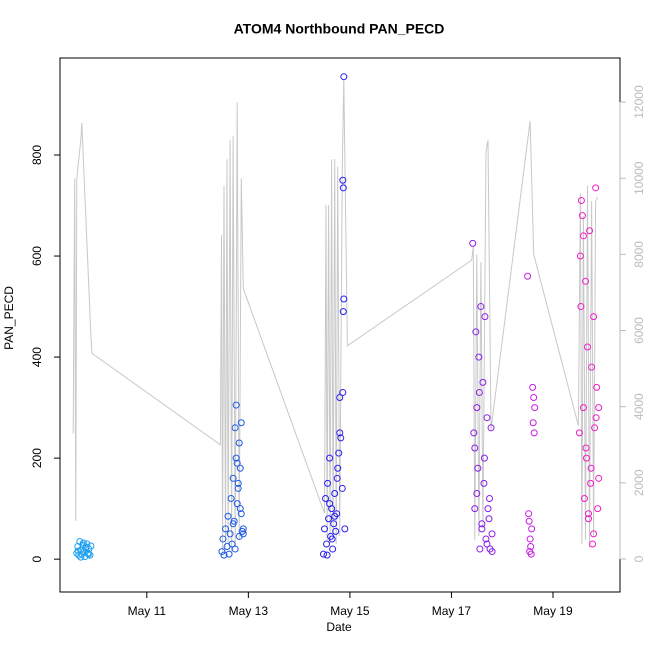 The image size is (650, 650). Describe the element at coordinates (37, 155) in the screenshot. I see `y-tick-label: 800` at that location.